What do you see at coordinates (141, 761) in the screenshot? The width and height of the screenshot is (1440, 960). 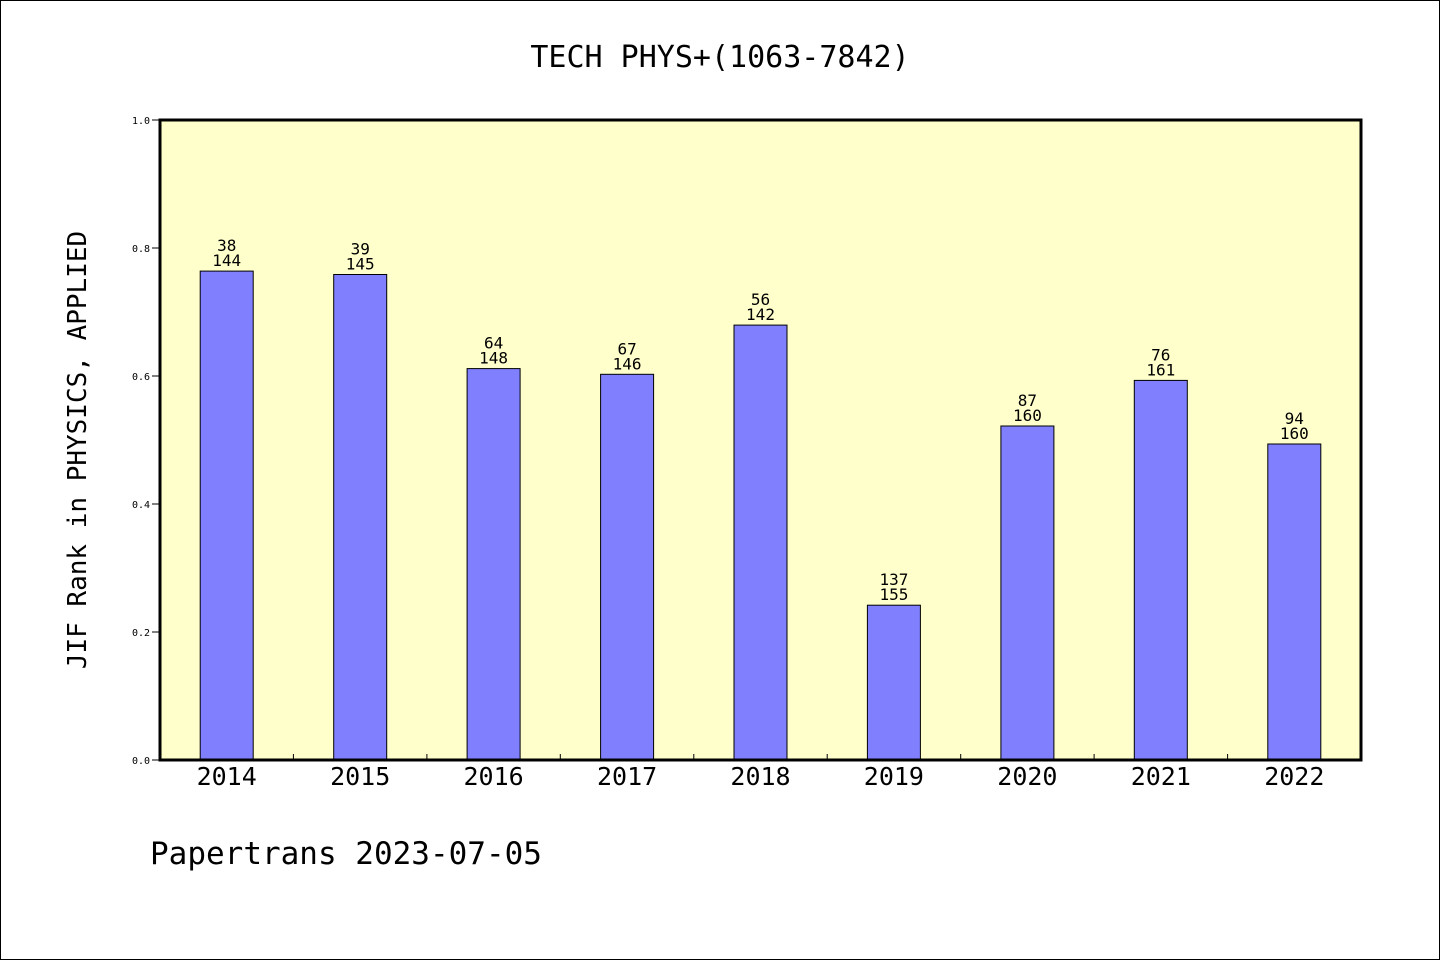 I see `y-tick-label: 0.0` at bounding box center [141, 761].